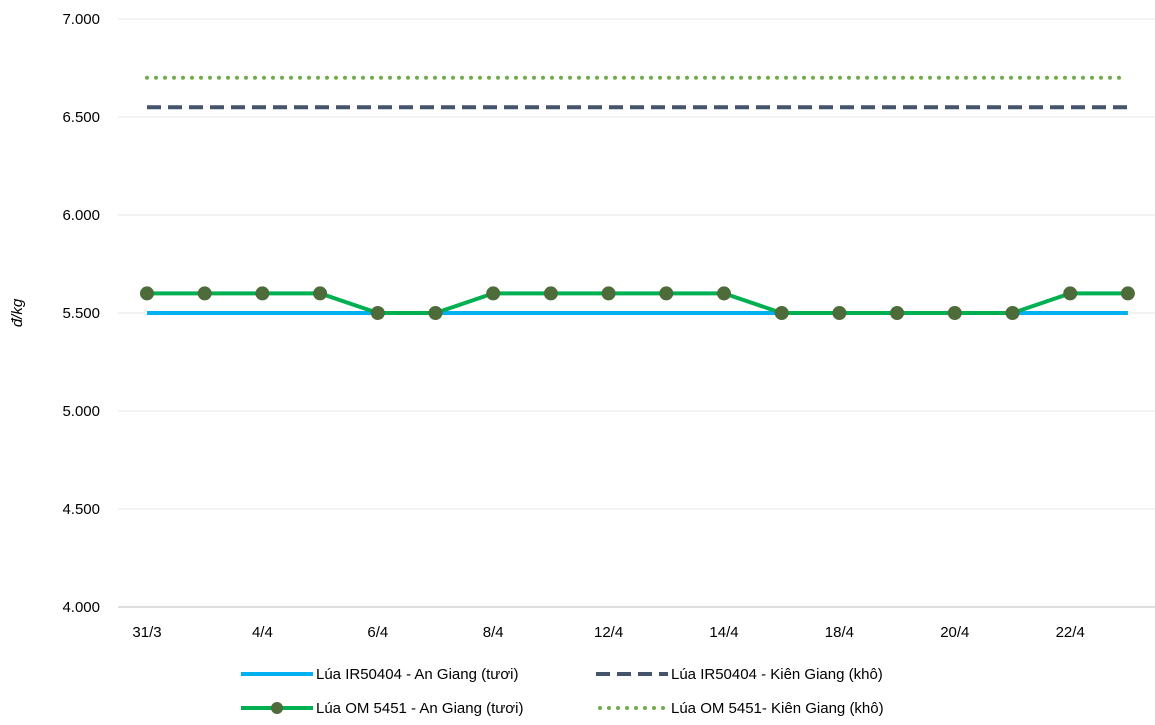  What do you see at coordinates (277, 708) in the screenshot?
I see `legend-marker` at bounding box center [277, 708].